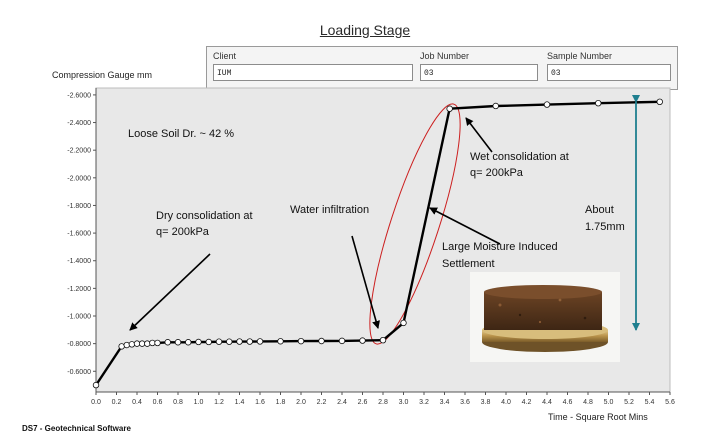 The width and height of the screenshot is (726, 447). I want to click on x-axis-title: Time - Square Root Mins, so click(598, 417).